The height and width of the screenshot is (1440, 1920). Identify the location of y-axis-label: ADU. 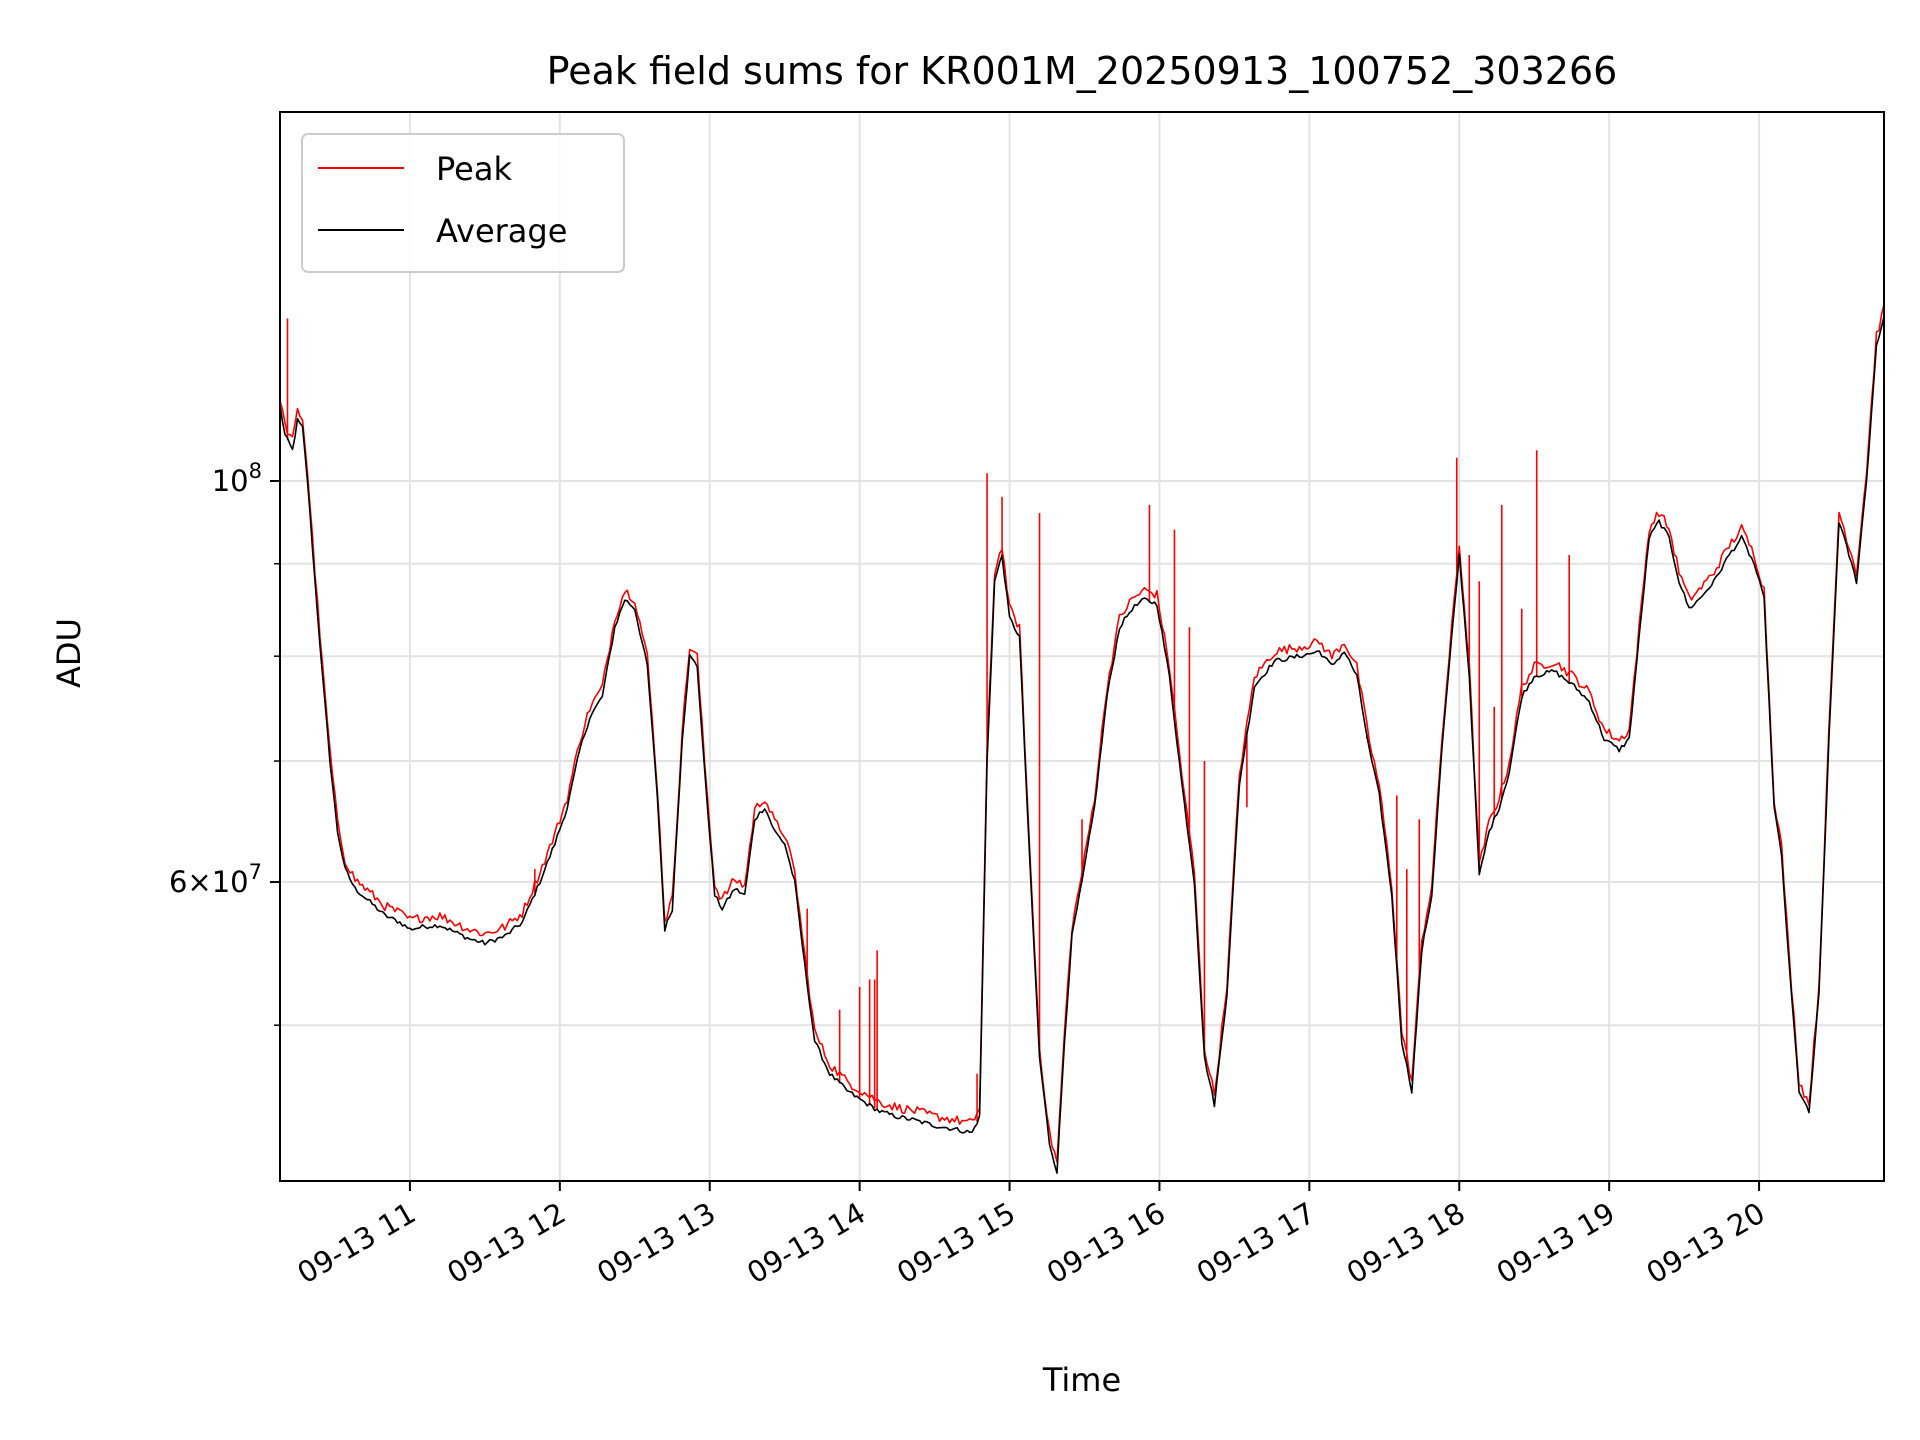
(69, 653).